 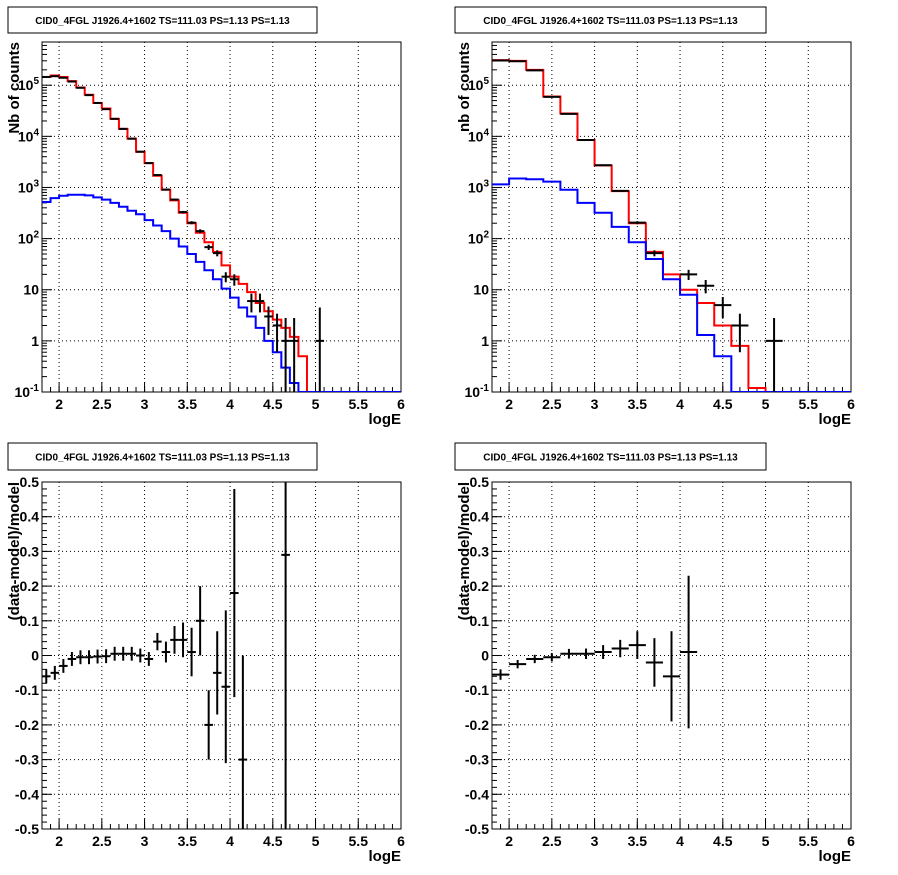 What do you see at coordinates (552, 404) in the screenshot?
I see `x-tick-label: 2.5` at bounding box center [552, 404].